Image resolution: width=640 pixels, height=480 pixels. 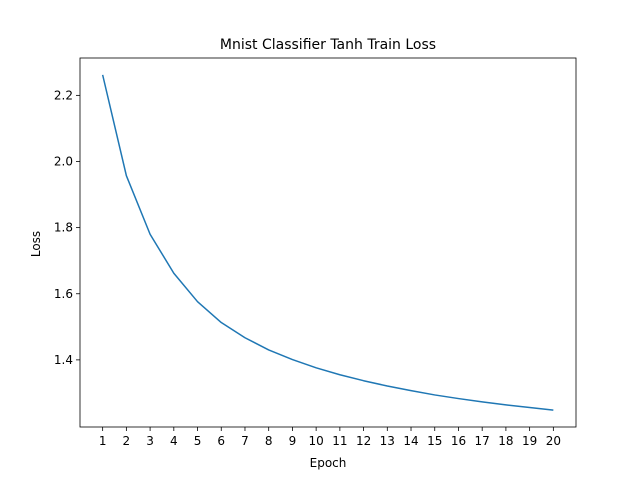 What do you see at coordinates (505, 441) in the screenshot?
I see `x-tick-label-18: 18` at bounding box center [505, 441].